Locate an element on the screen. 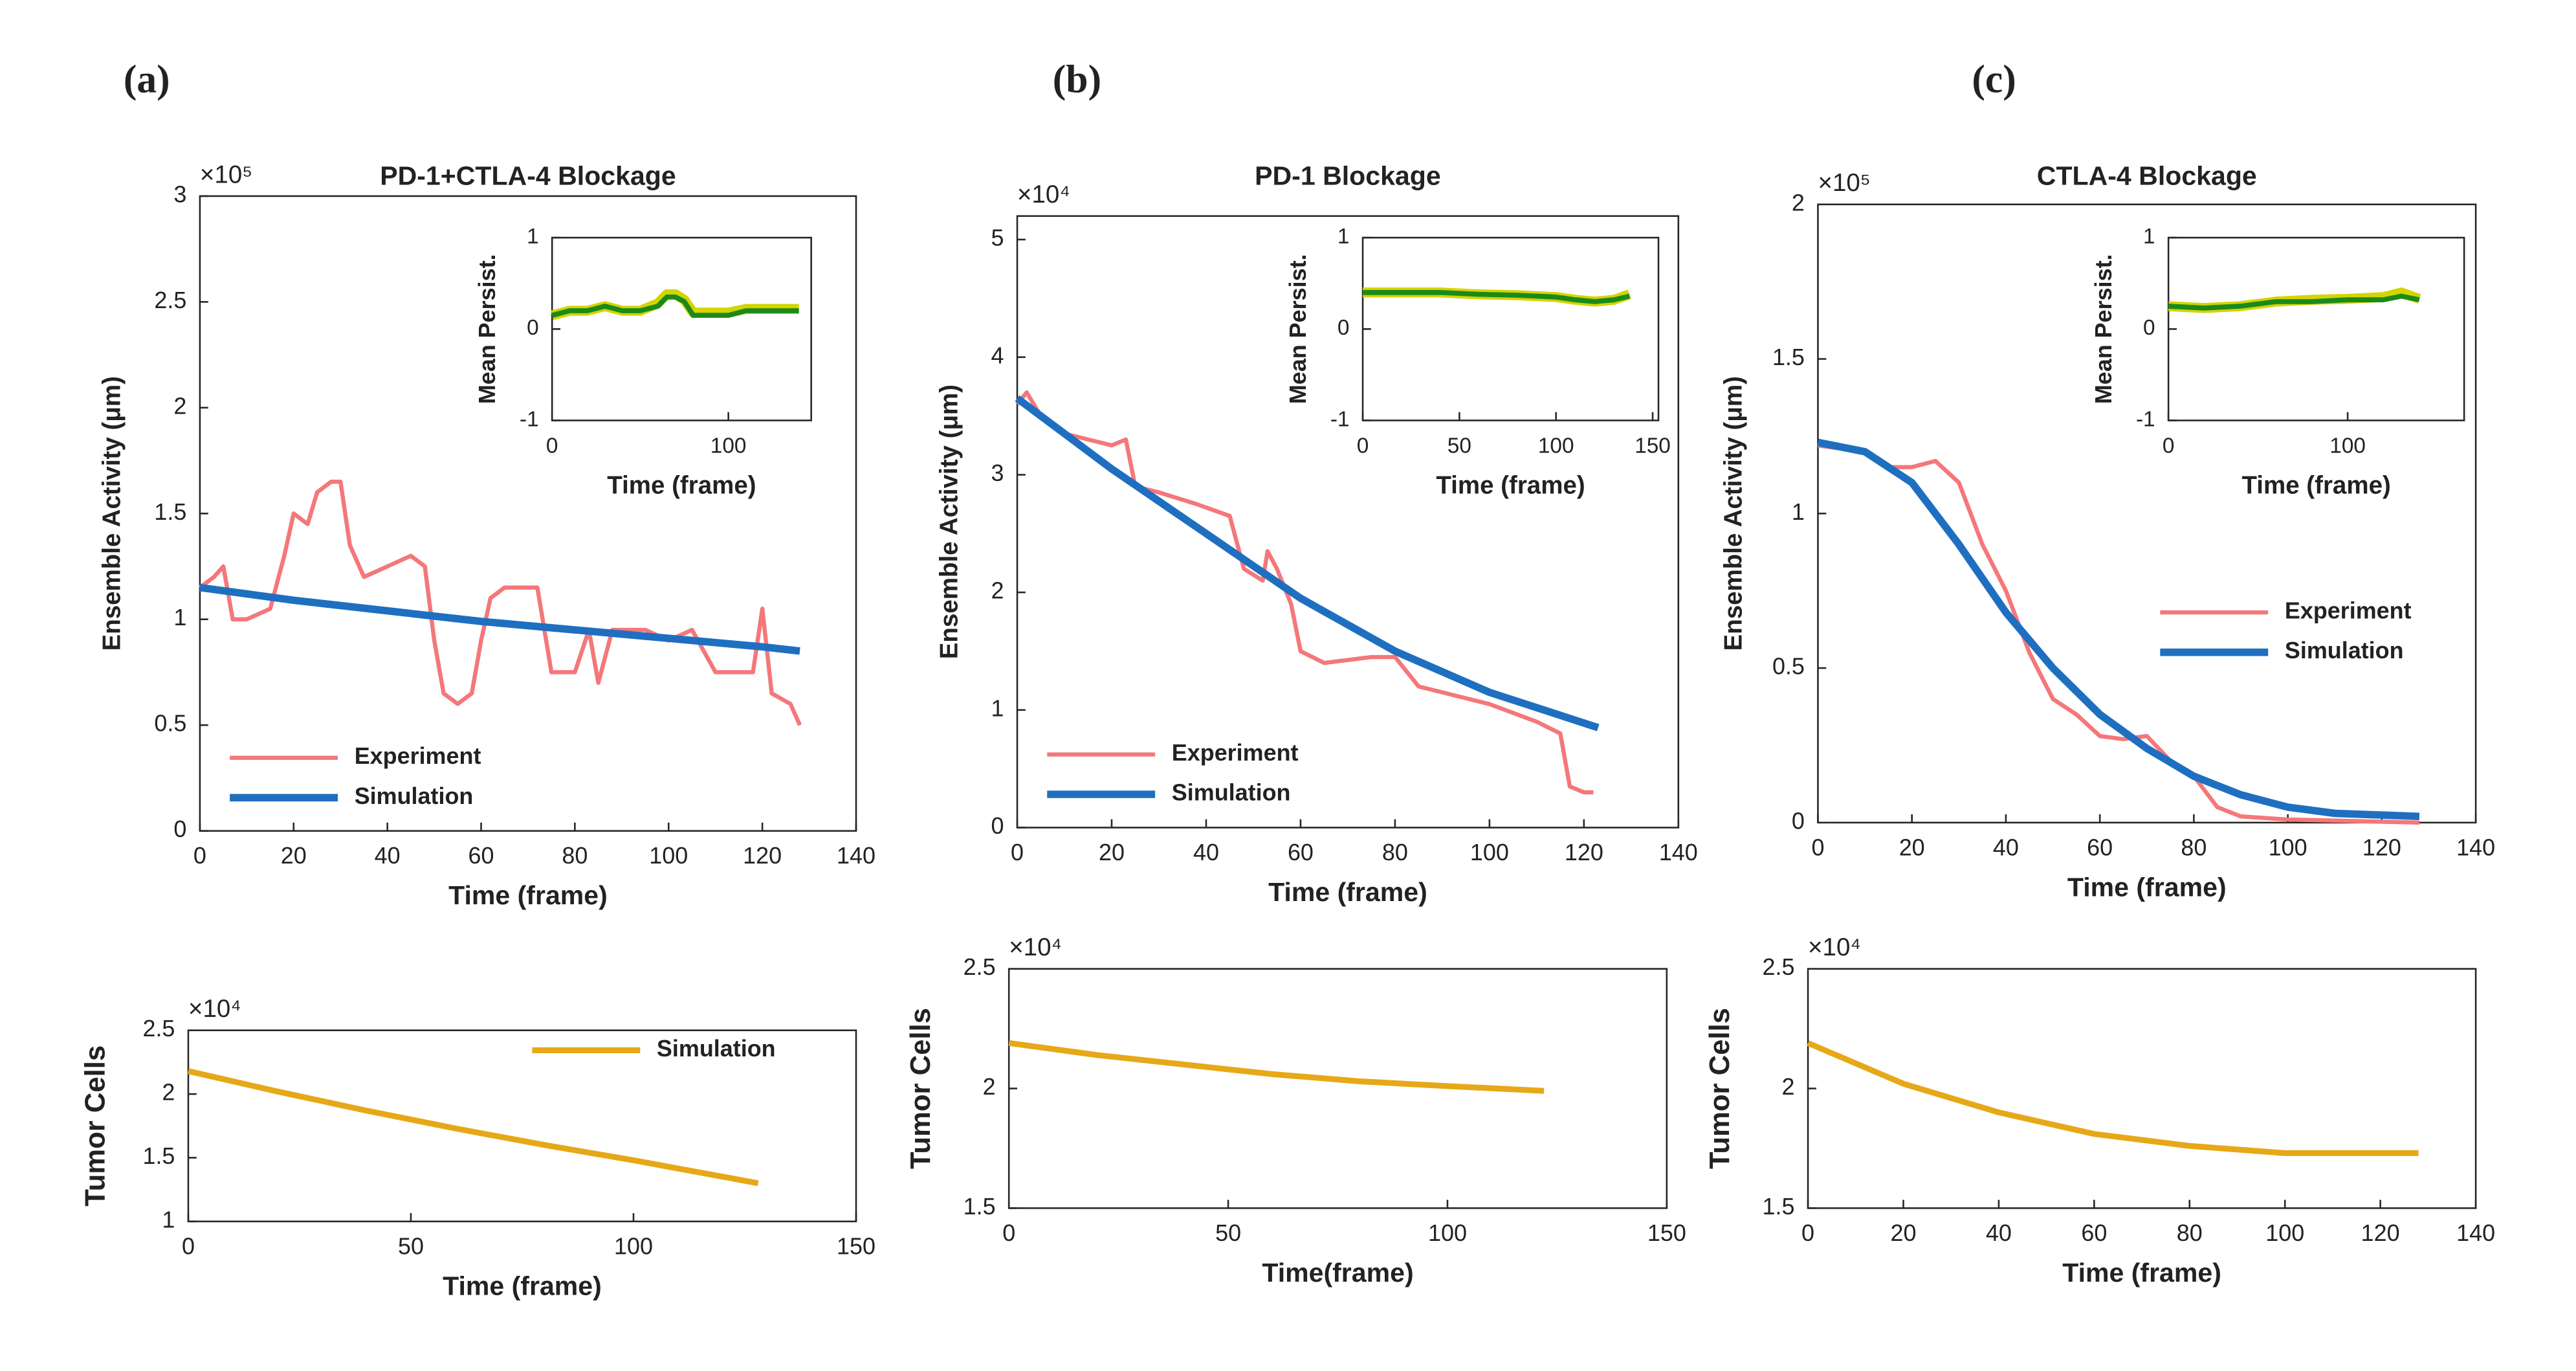 This screenshot has height=1371, width=2576. y-tick-label: 4 is located at coordinates (998, 355).